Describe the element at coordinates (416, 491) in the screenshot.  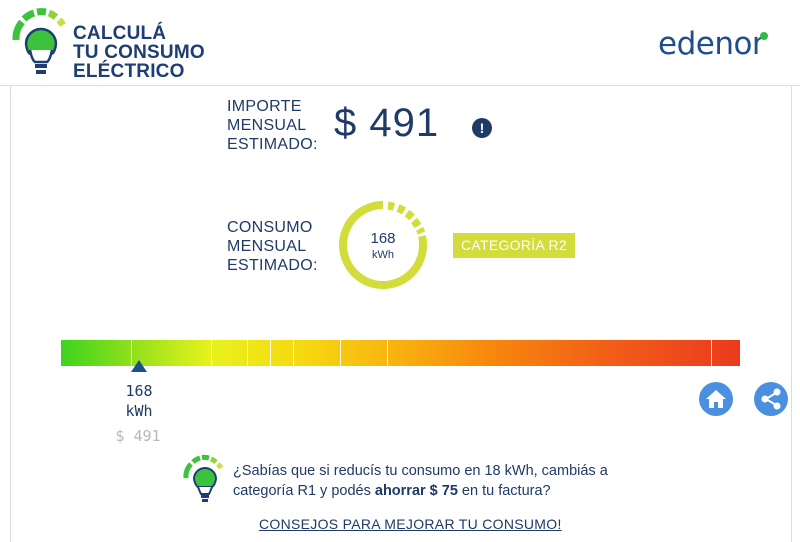
I see `tip-text-highlight: ahorrar $ 75` at that location.